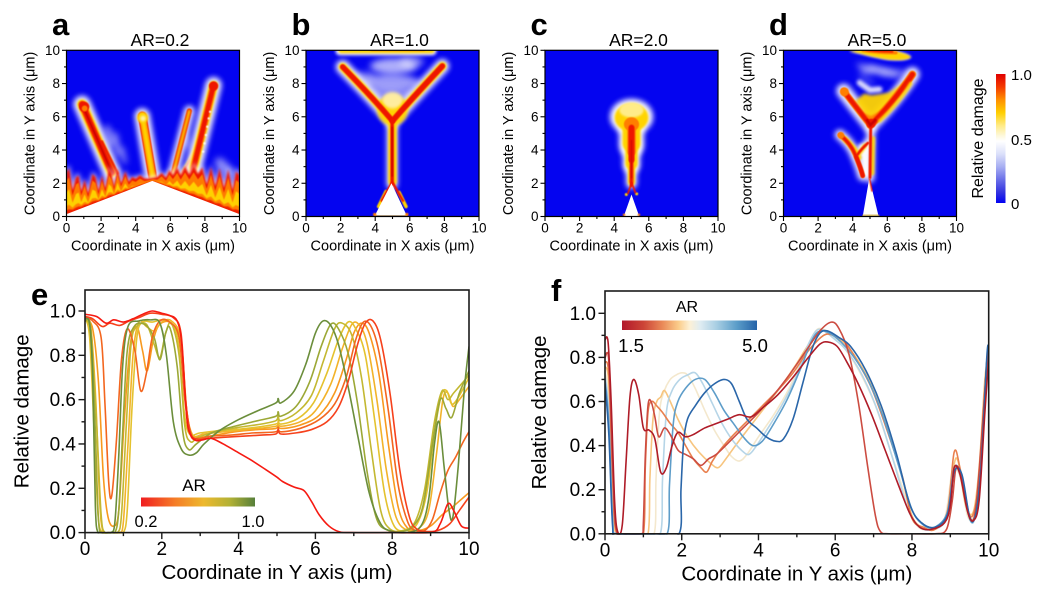 This screenshot has width=1046, height=616. I want to click on svg-text: e, so click(39, 294).